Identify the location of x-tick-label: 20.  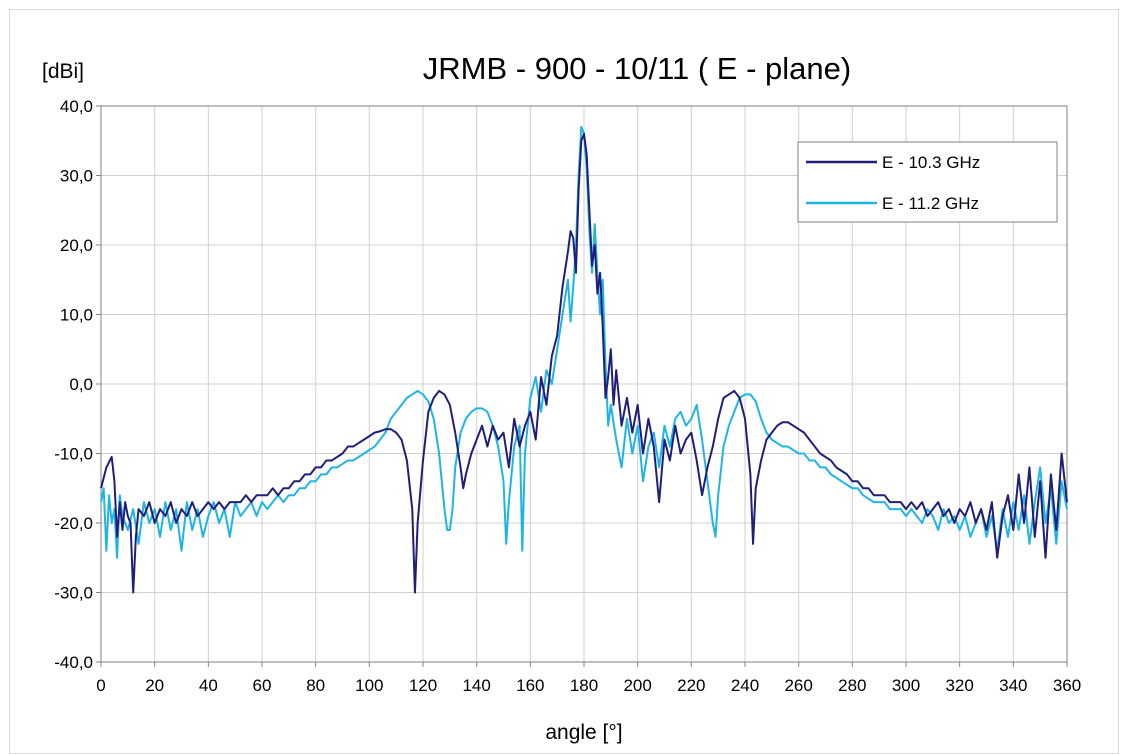
(154, 685).